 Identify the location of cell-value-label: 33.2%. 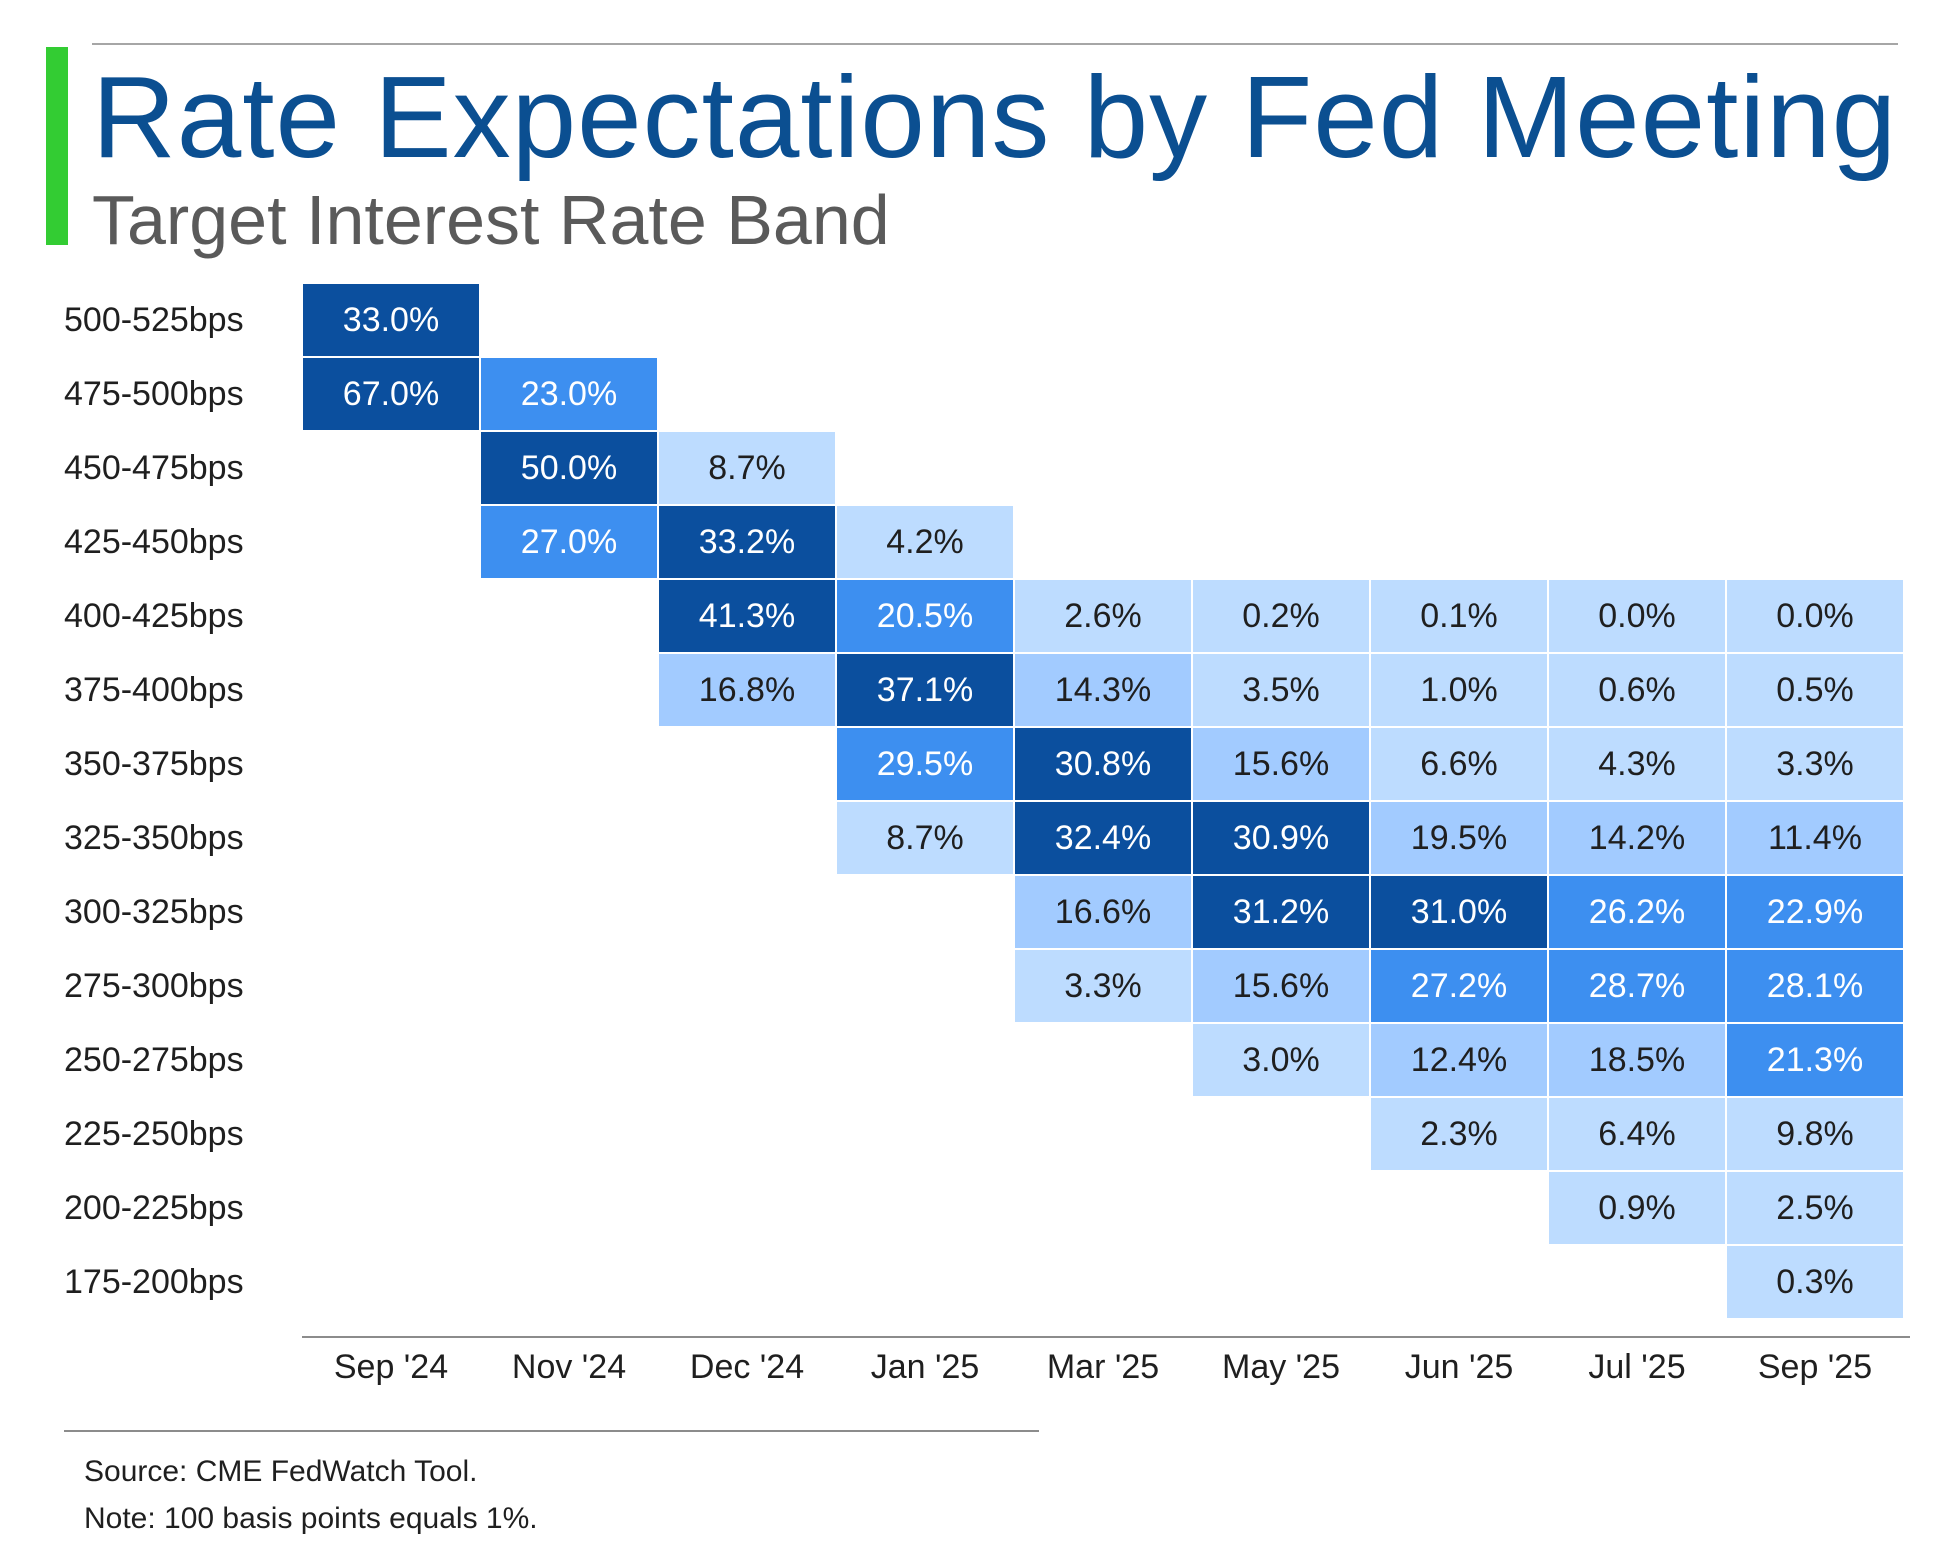
(747, 542).